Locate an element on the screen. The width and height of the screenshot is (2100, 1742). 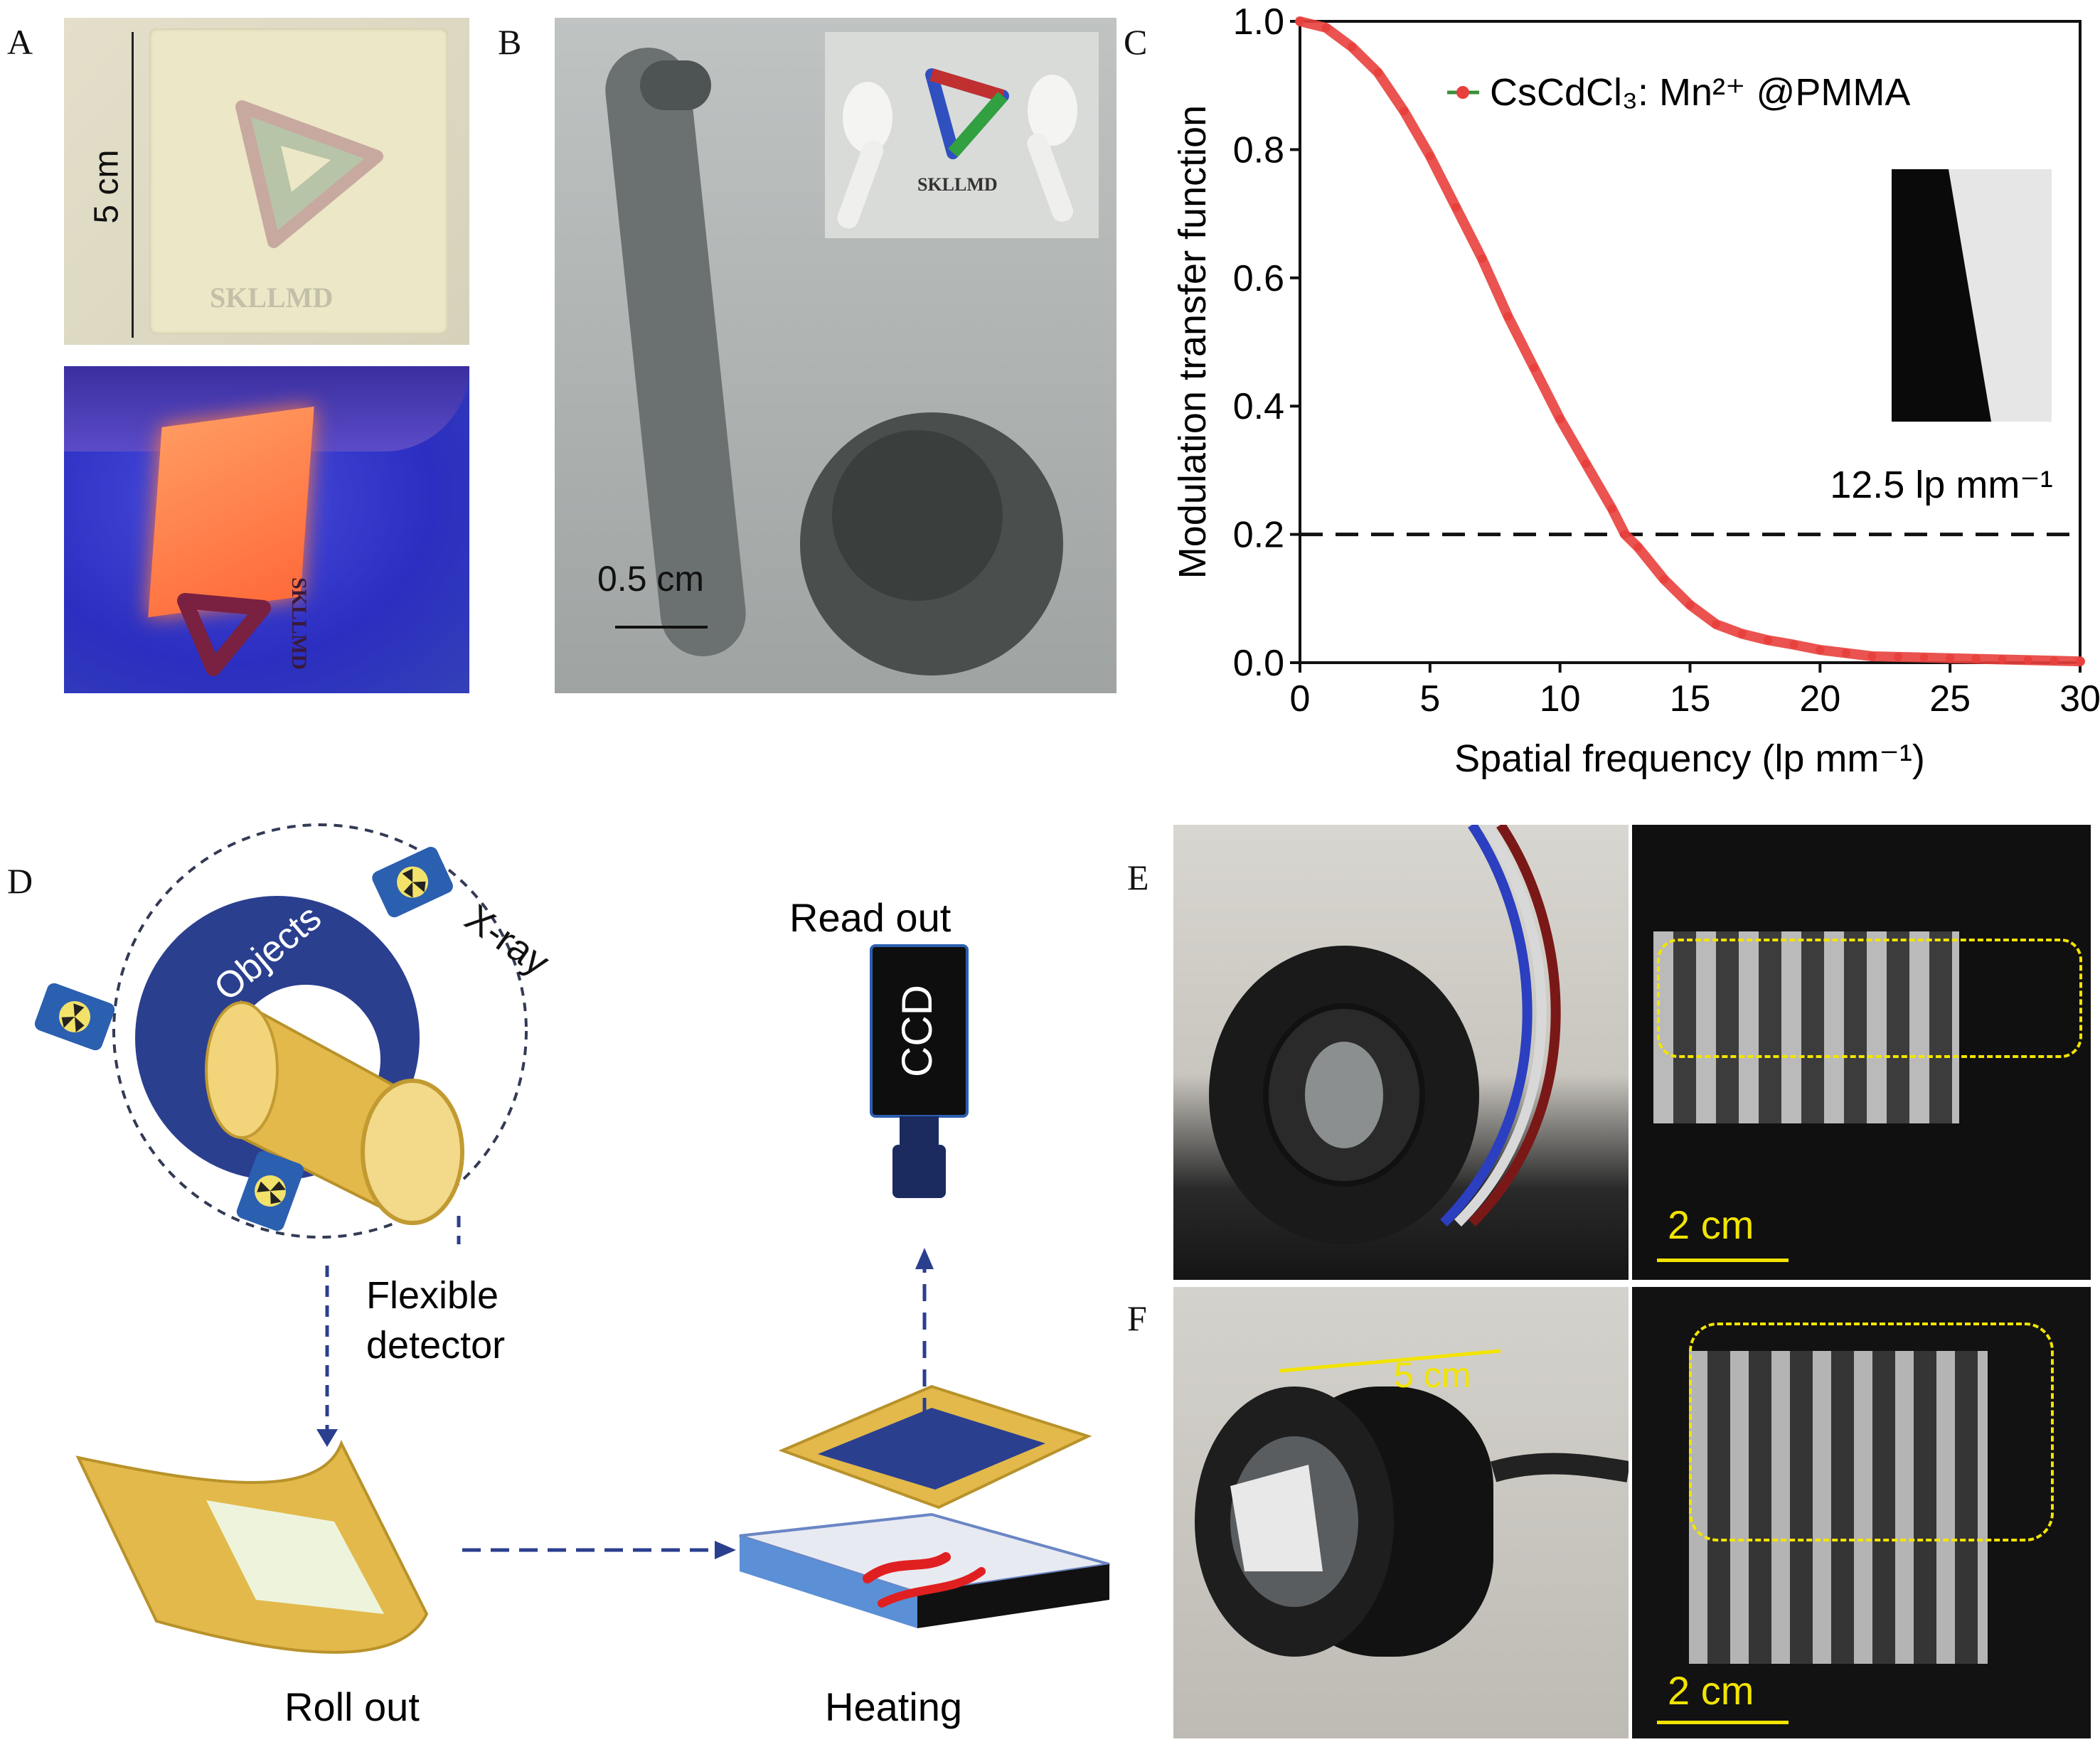
legend-label: CsCdCl₃: Mn²⁺ @PMMA is located at coordinates (1700, 92).